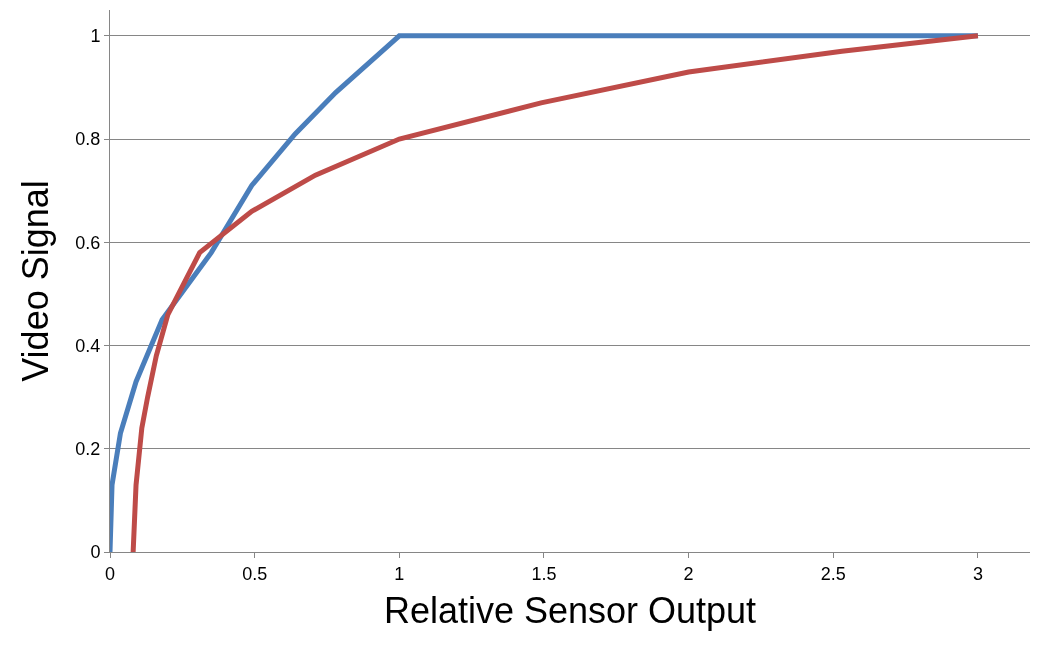 This screenshot has height=652, width=1042. What do you see at coordinates (95, 552) in the screenshot?
I see `y-tick-label: 0` at bounding box center [95, 552].